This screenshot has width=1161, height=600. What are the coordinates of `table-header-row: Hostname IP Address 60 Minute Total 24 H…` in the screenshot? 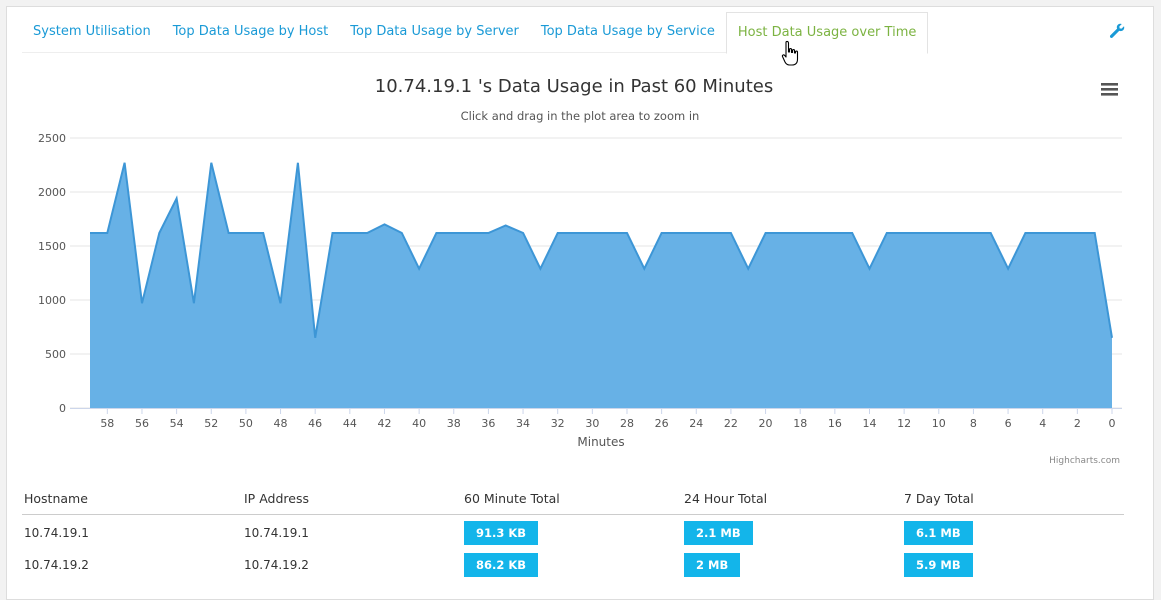 It's located at (573, 498).